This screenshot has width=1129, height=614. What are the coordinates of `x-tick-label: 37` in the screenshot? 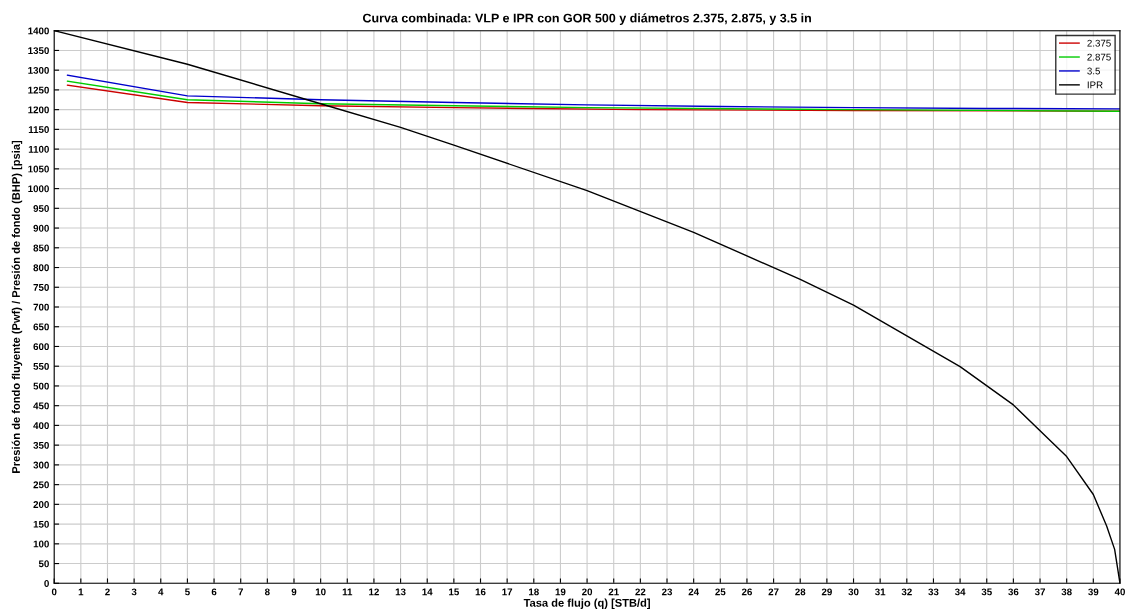 It's located at (1040, 592).